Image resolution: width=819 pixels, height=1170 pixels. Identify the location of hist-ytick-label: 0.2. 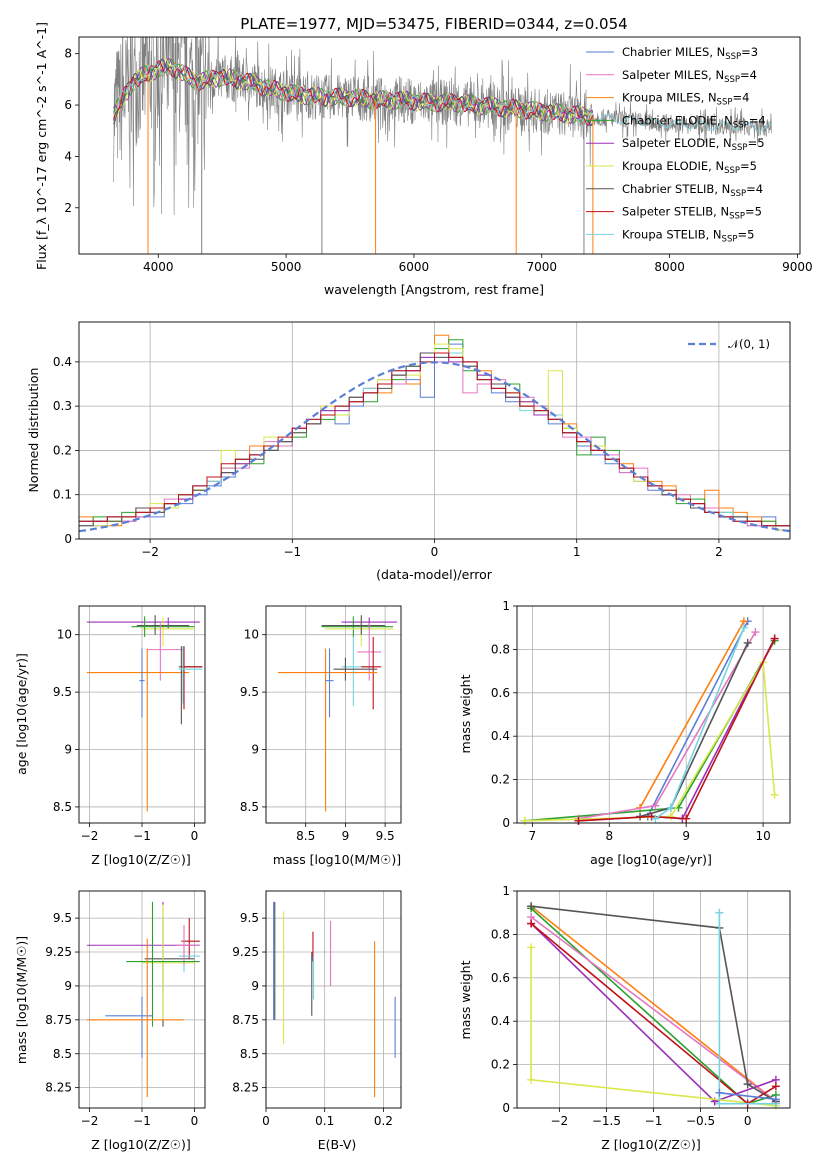
(62, 450).